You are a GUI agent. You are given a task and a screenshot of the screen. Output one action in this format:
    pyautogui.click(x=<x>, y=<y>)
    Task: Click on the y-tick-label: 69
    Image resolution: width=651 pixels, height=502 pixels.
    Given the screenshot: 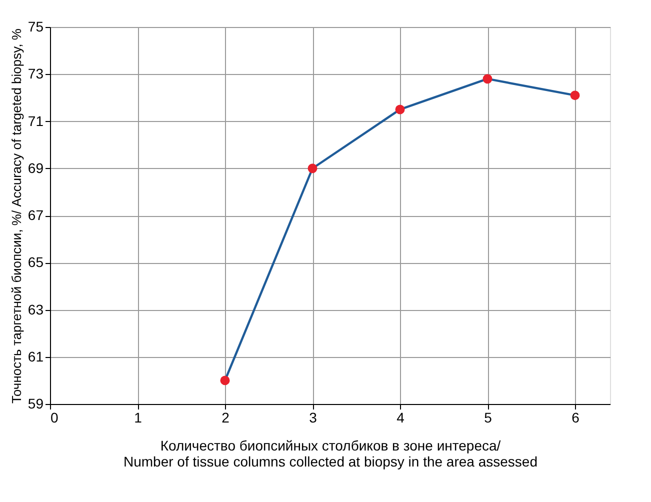 What is the action you would take?
    pyautogui.click(x=36, y=168)
    